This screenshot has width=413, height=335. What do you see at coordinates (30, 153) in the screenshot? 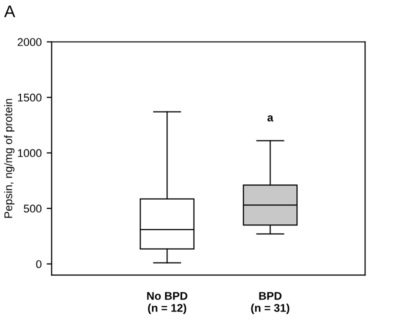
I see `y-tick-label: 1000` at bounding box center [30, 153].